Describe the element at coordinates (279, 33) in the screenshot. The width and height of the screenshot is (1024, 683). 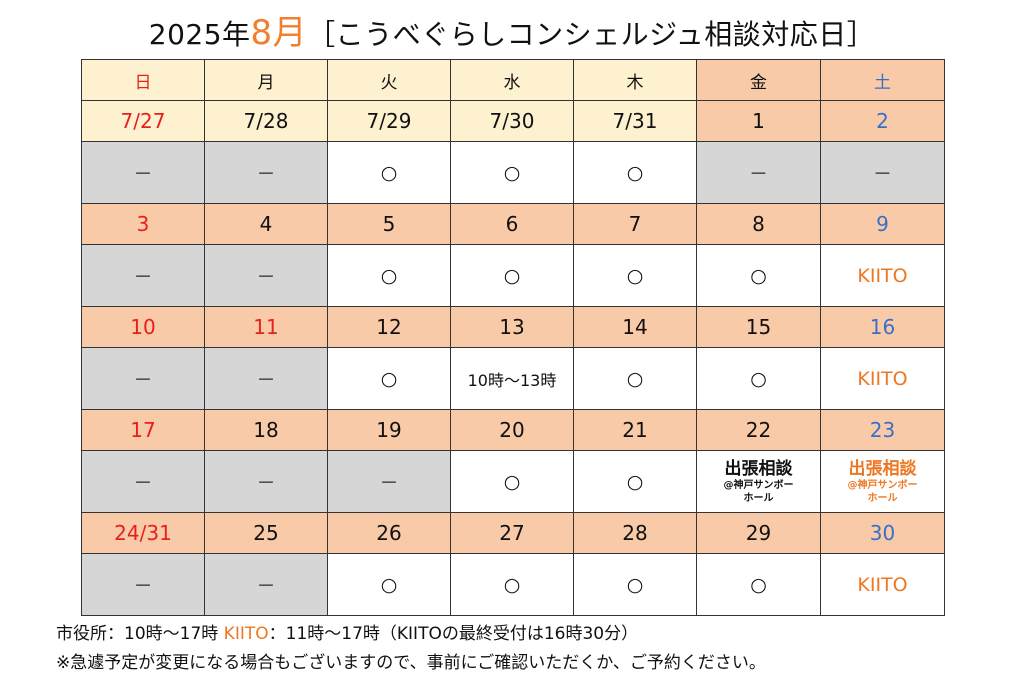
I see `title-month: 8月` at that location.